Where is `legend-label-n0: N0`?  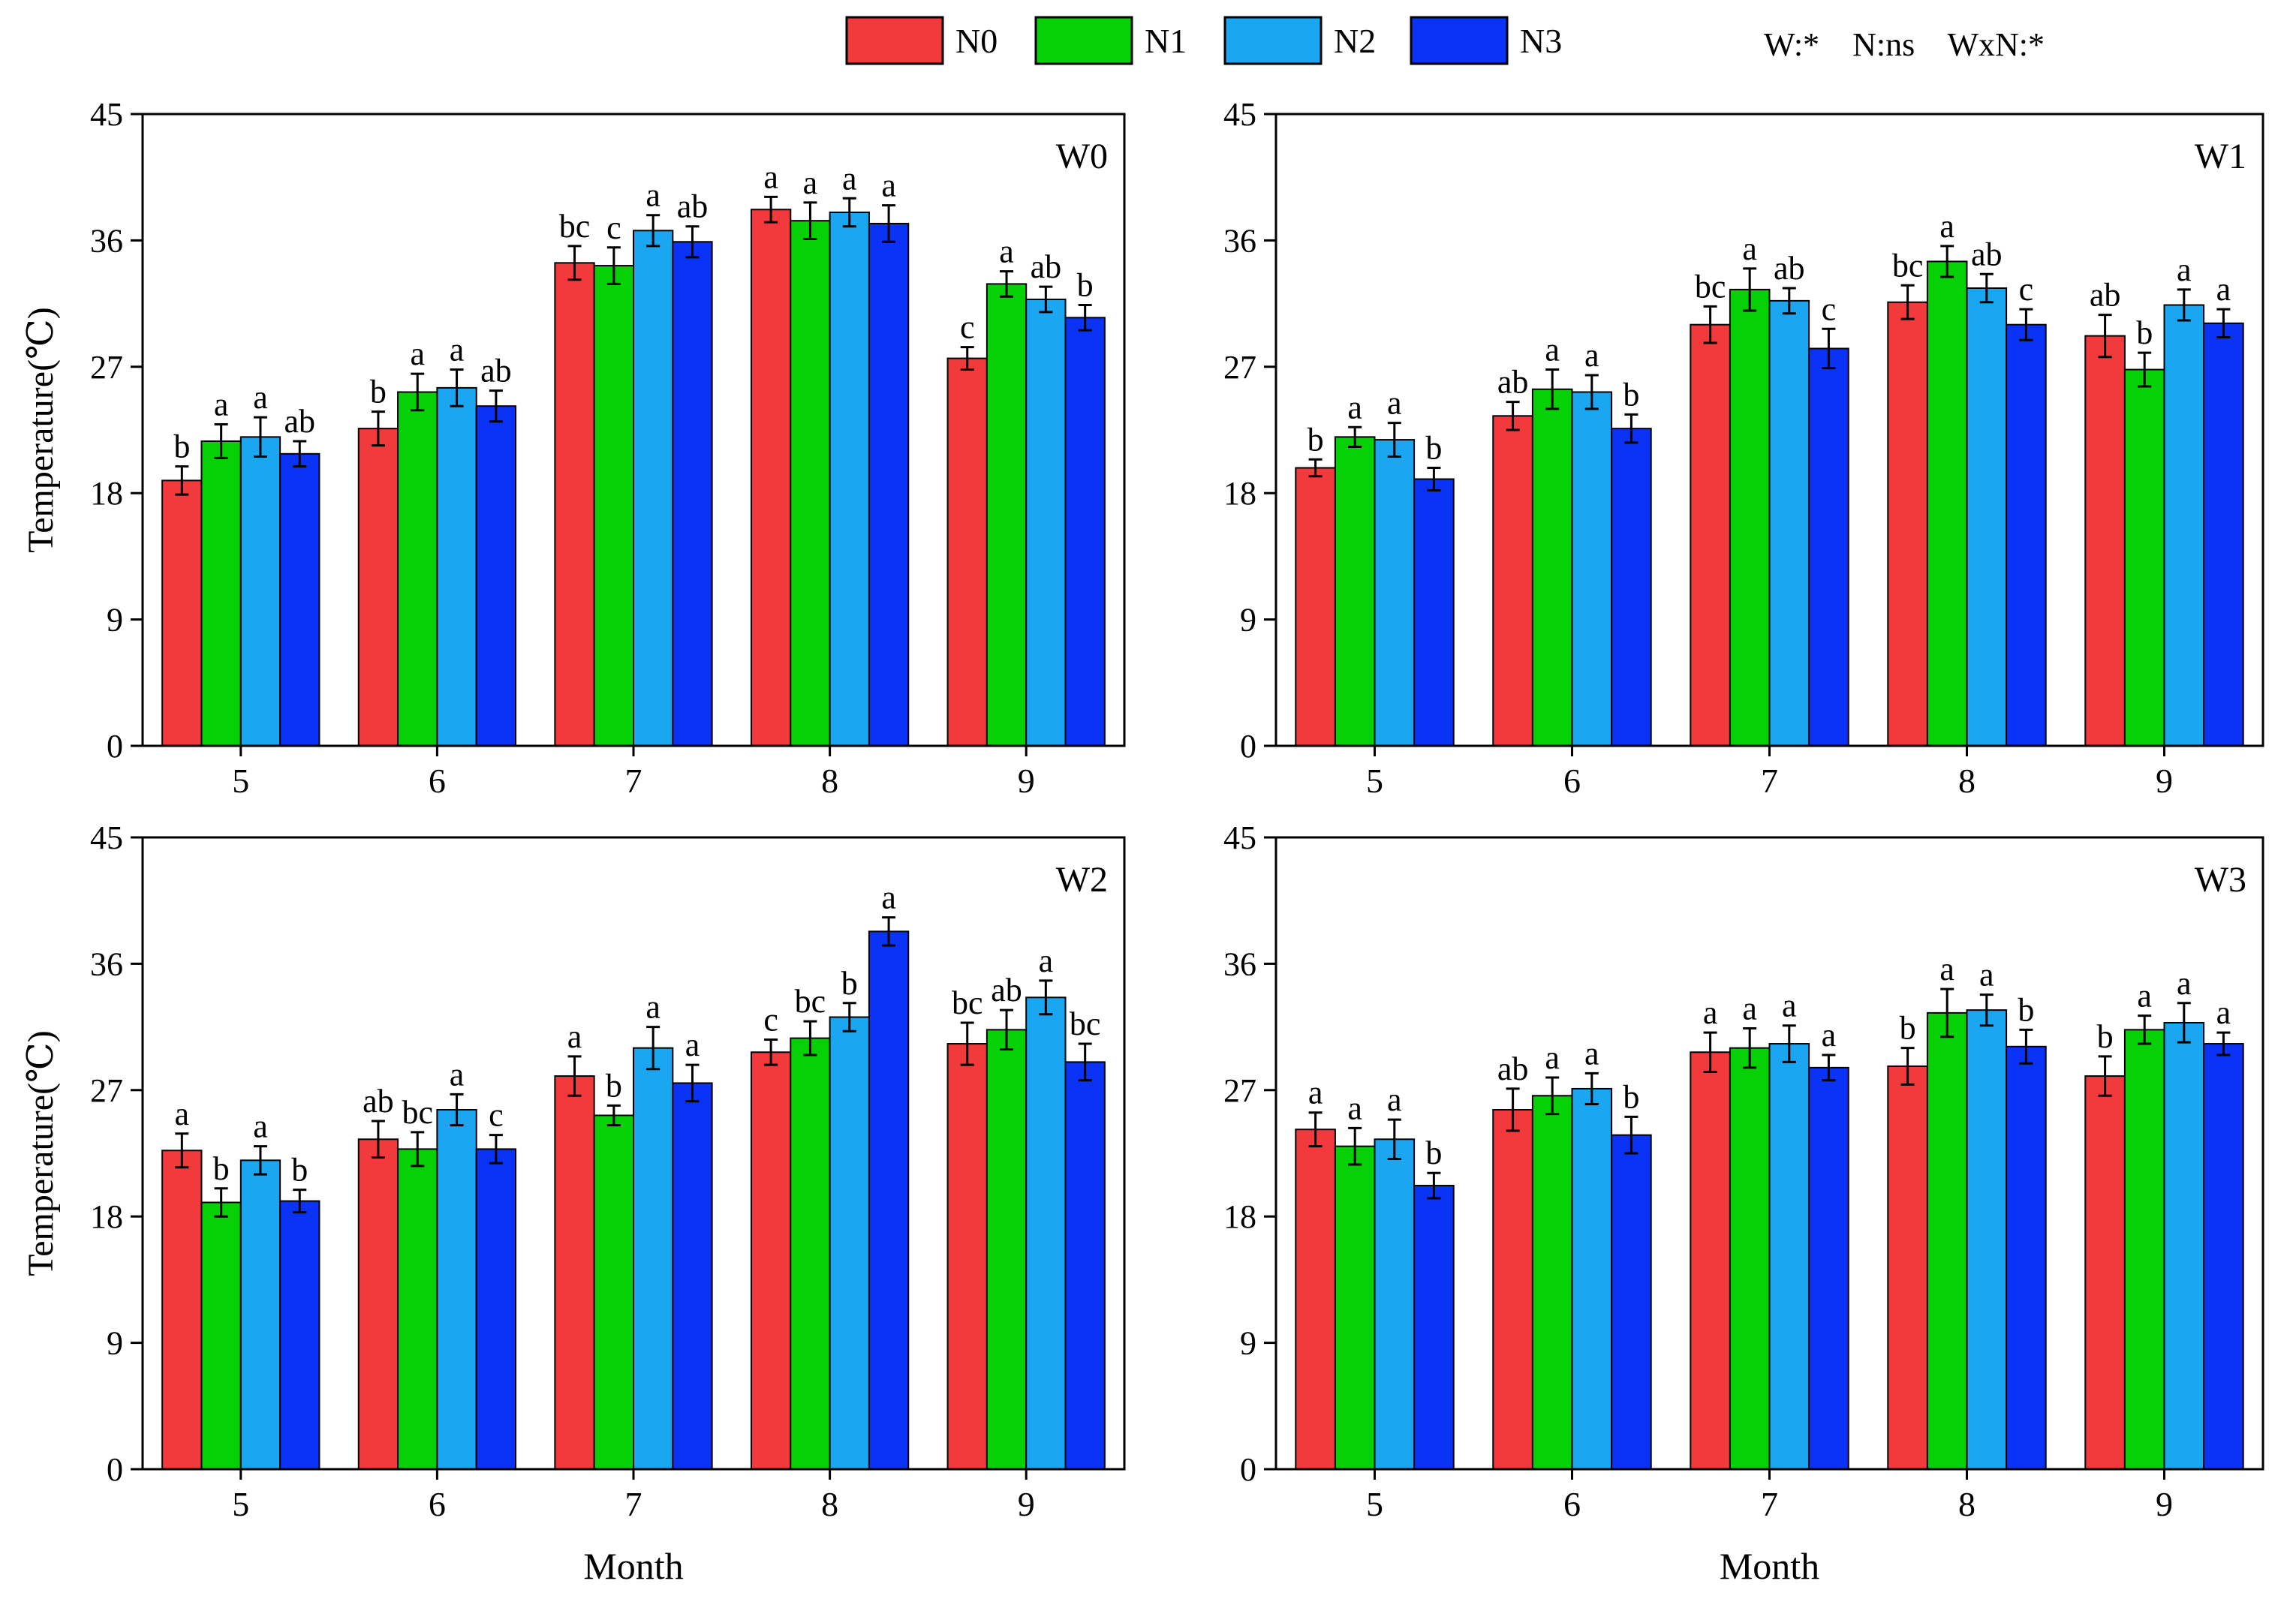 legend-label-n0: N0 is located at coordinates (977, 41).